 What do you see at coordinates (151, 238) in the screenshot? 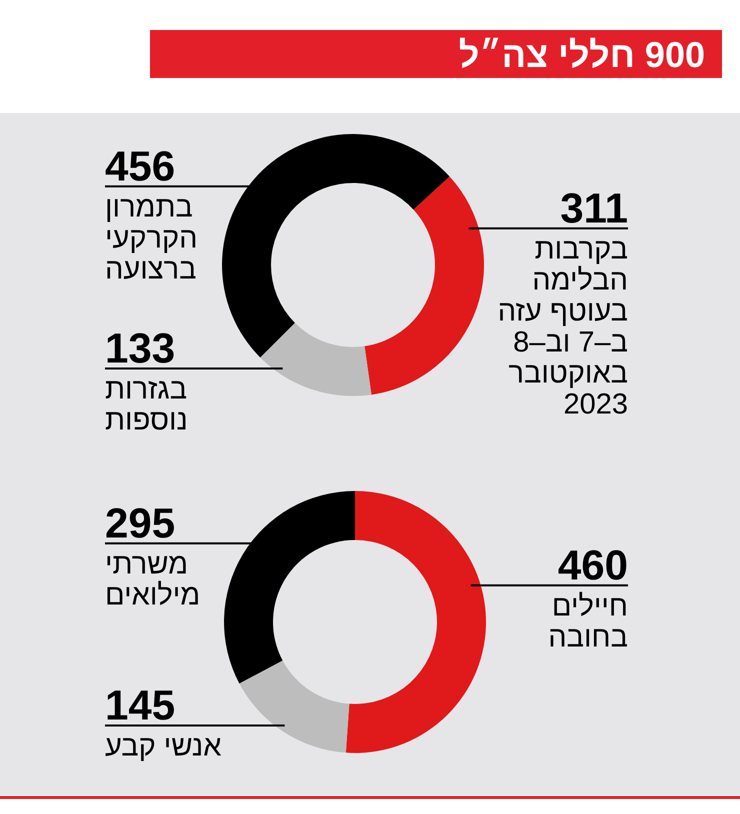
I see `slice-label: בתמרון הקרקעי ברצועה` at bounding box center [151, 238].